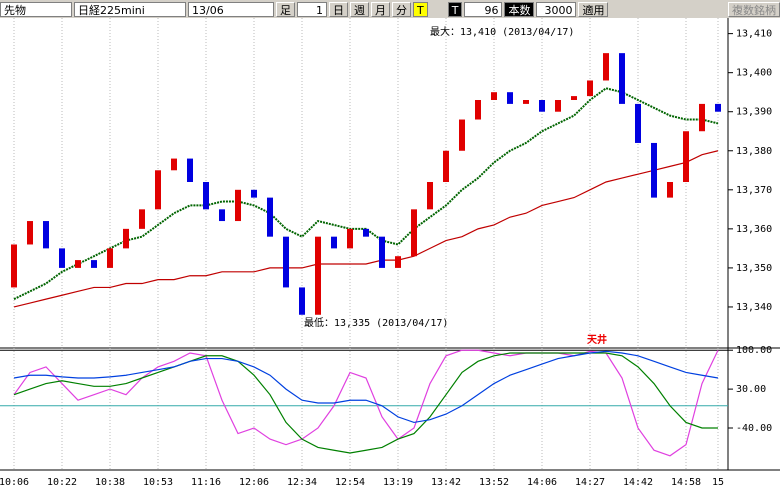 Image resolution: width=780 pixels, height=500 pixels. I want to click on bar-size: 1, so click(312, 9).